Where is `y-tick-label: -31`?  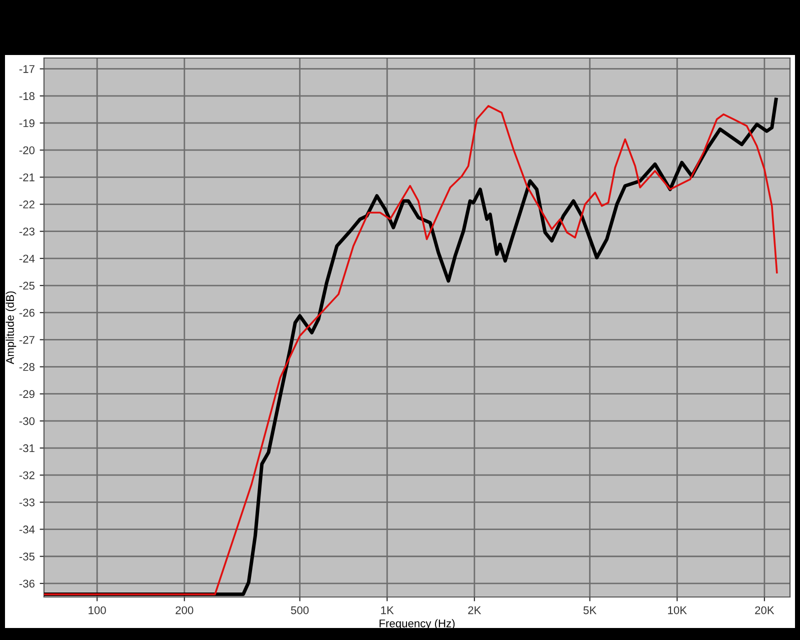 y-tick-label: -31 is located at coordinates (26, 448).